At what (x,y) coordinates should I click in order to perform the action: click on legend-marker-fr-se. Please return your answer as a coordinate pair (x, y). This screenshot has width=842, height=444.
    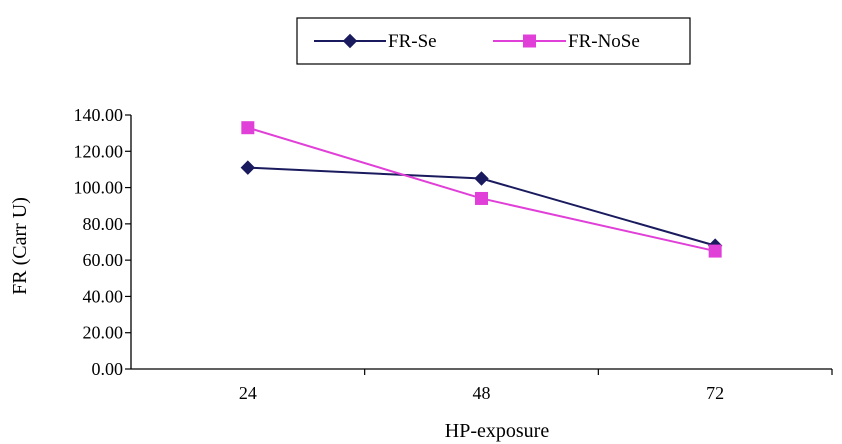
    Looking at the image, I should click on (350, 41).